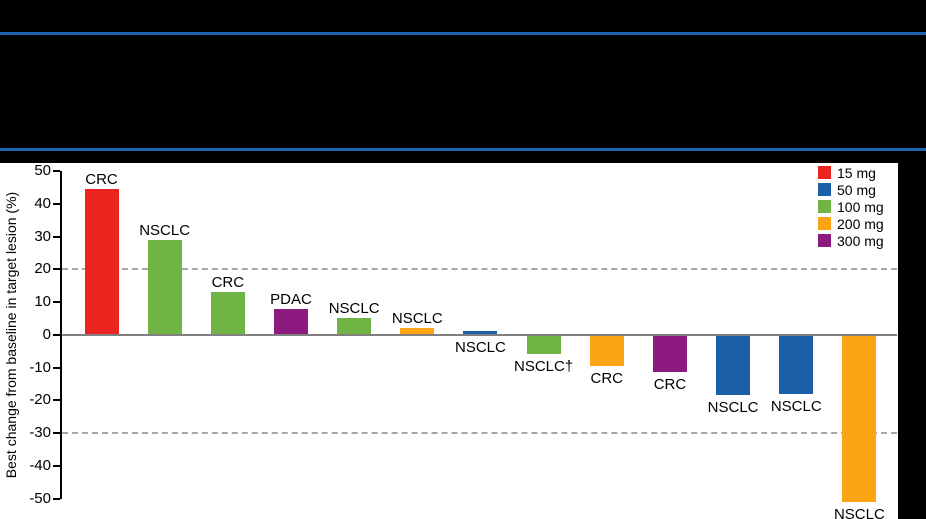 The image size is (926, 519). What do you see at coordinates (860, 223) in the screenshot?
I see `legend-label: 200 mg` at bounding box center [860, 223].